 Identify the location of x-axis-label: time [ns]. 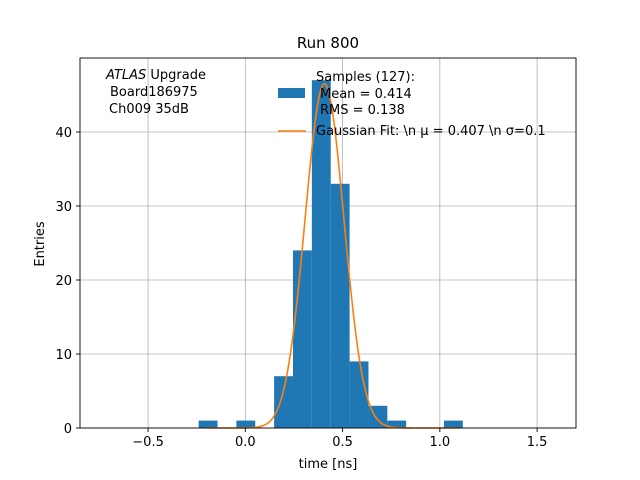
(328, 464).